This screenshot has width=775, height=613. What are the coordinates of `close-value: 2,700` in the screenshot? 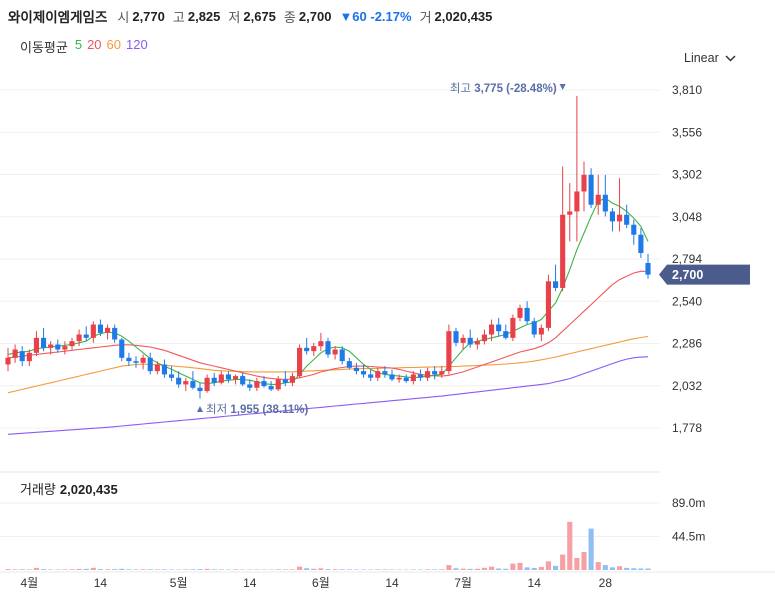 It's located at (315, 16).